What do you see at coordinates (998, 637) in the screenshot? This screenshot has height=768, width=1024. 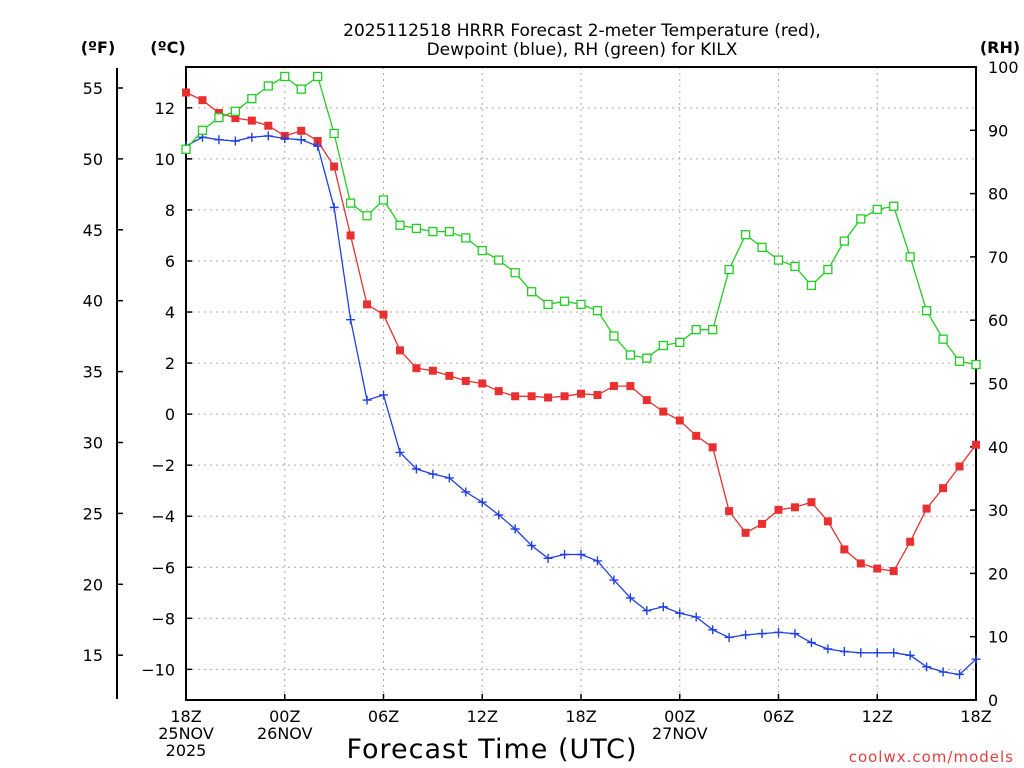 I see `rh-tick-label: 10` at bounding box center [998, 637].